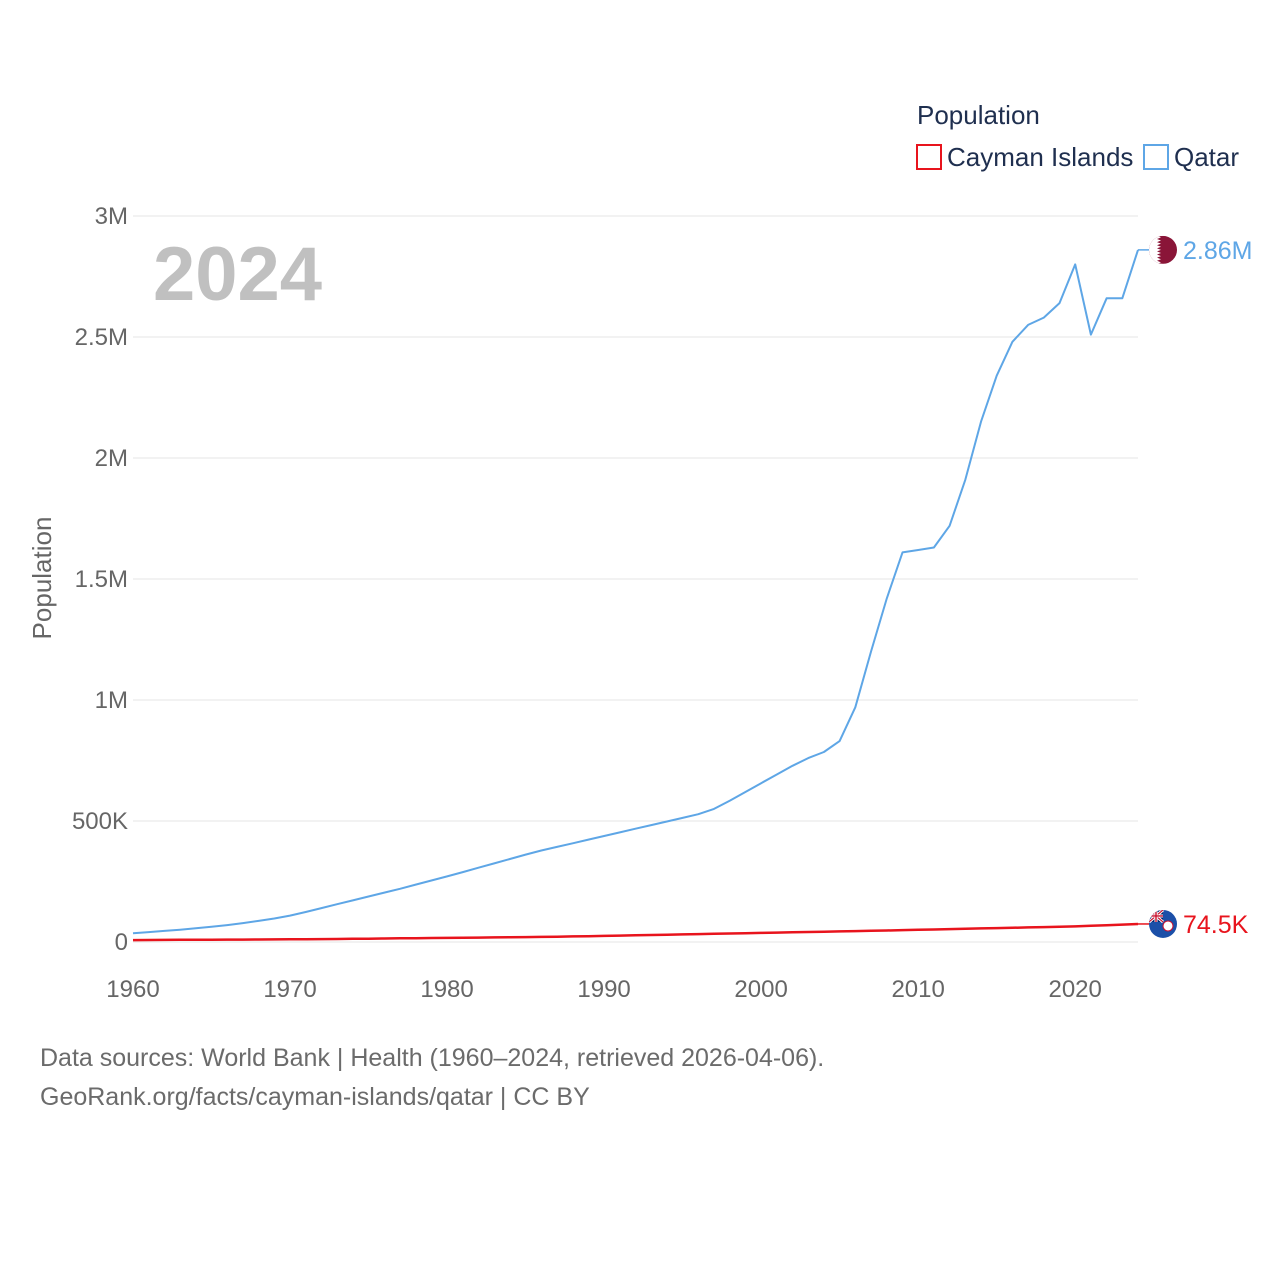  Describe the element at coordinates (1163, 249) in the screenshot. I see `qatar-flag-icon` at that location.